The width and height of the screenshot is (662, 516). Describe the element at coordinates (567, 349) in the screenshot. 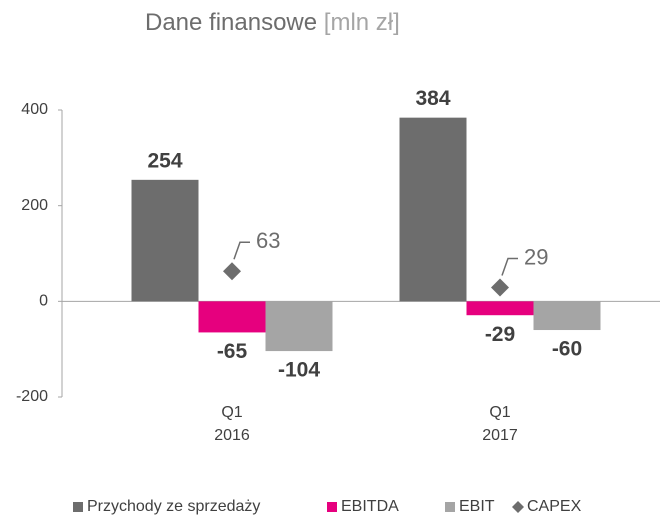

I see `data-label: -60` at that location.